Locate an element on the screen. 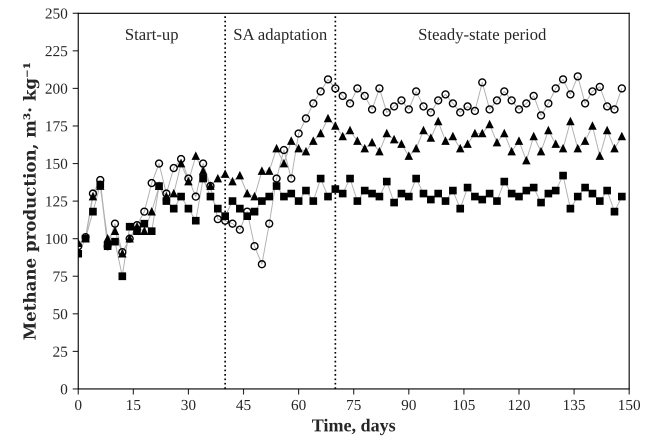  y-tick-label: 125 is located at coordinates (57, 201).